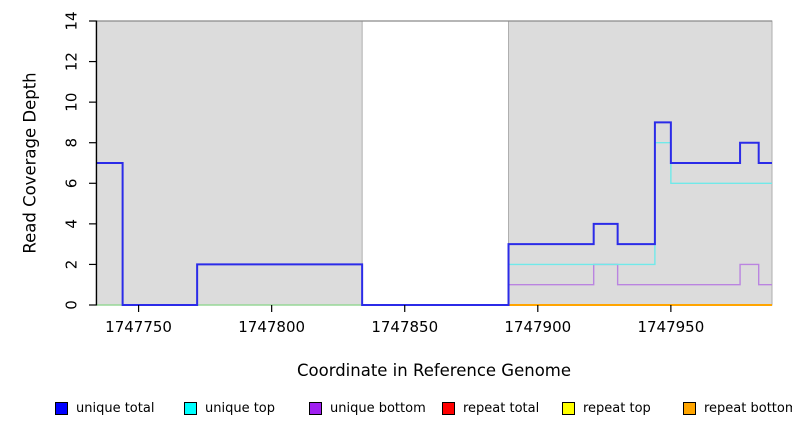 The width and height of the screenshot is (792, 432). What do you see at coordinates (568, 408) in the screenshot?
I see `repeat-top-swatch-icon` at bounding box center [568, 408].